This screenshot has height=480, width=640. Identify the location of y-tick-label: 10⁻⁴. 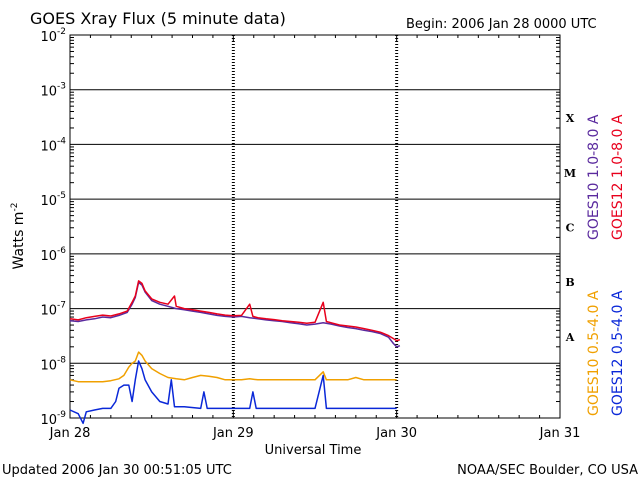
(53, 145).